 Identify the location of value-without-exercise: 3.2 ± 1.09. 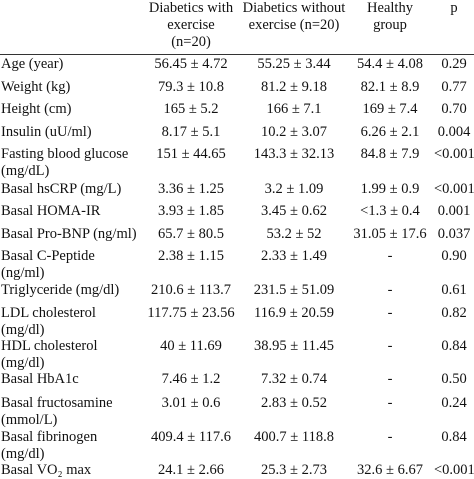
(294, 189).